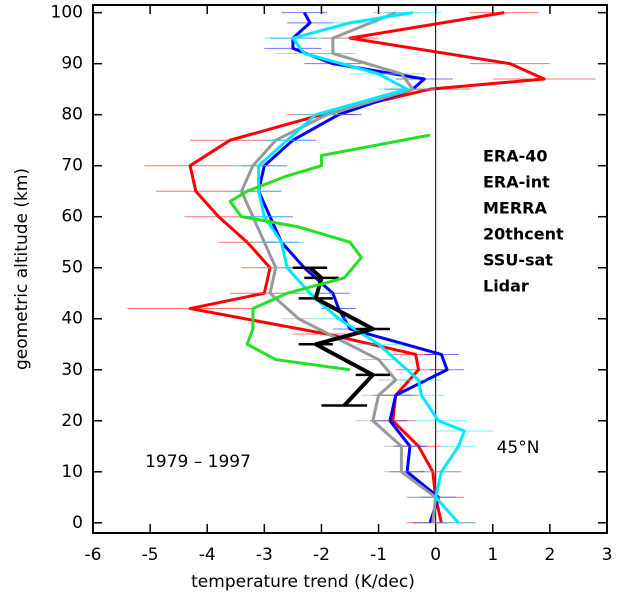 This screenshot has height=600, width=620. What do you see at coordinates (72, 268) in the screenshot?
I see `y-tick-label: 50` at bounding box center [72, 268].